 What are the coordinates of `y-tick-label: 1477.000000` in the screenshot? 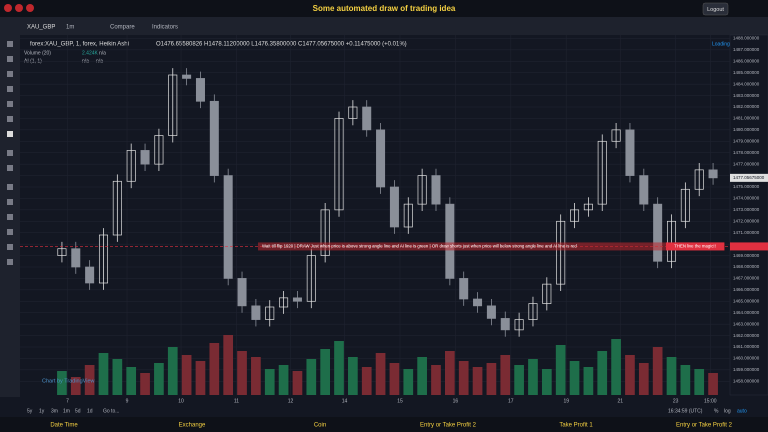 It's located at (746, 163).